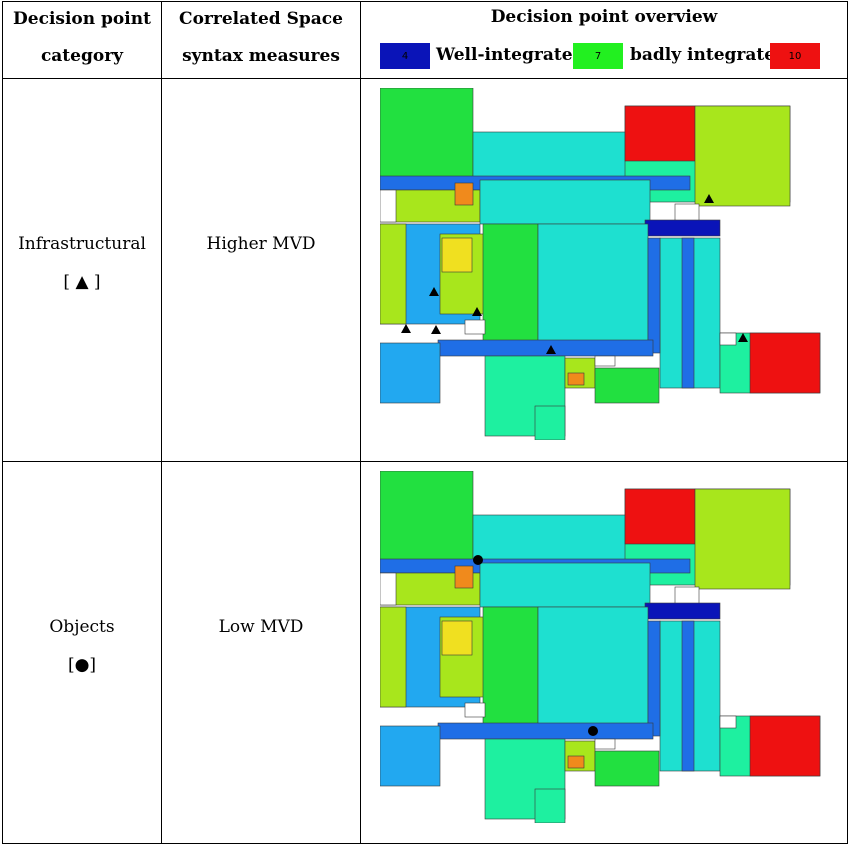 The width and height of the screenshot is (849, 845). I want to click on legend-swatch-10: 10, so click(795, 56).